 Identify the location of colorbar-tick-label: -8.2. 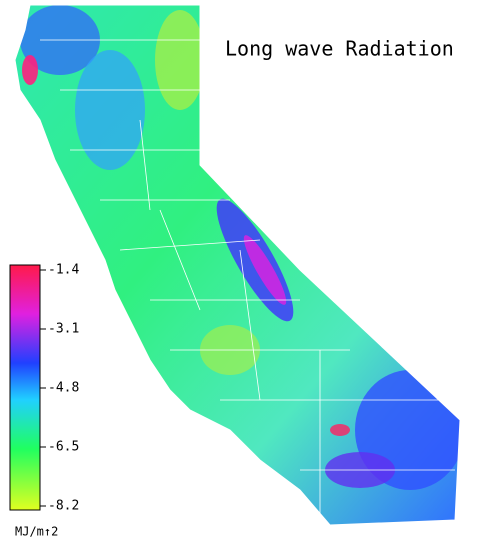
(63, 506).